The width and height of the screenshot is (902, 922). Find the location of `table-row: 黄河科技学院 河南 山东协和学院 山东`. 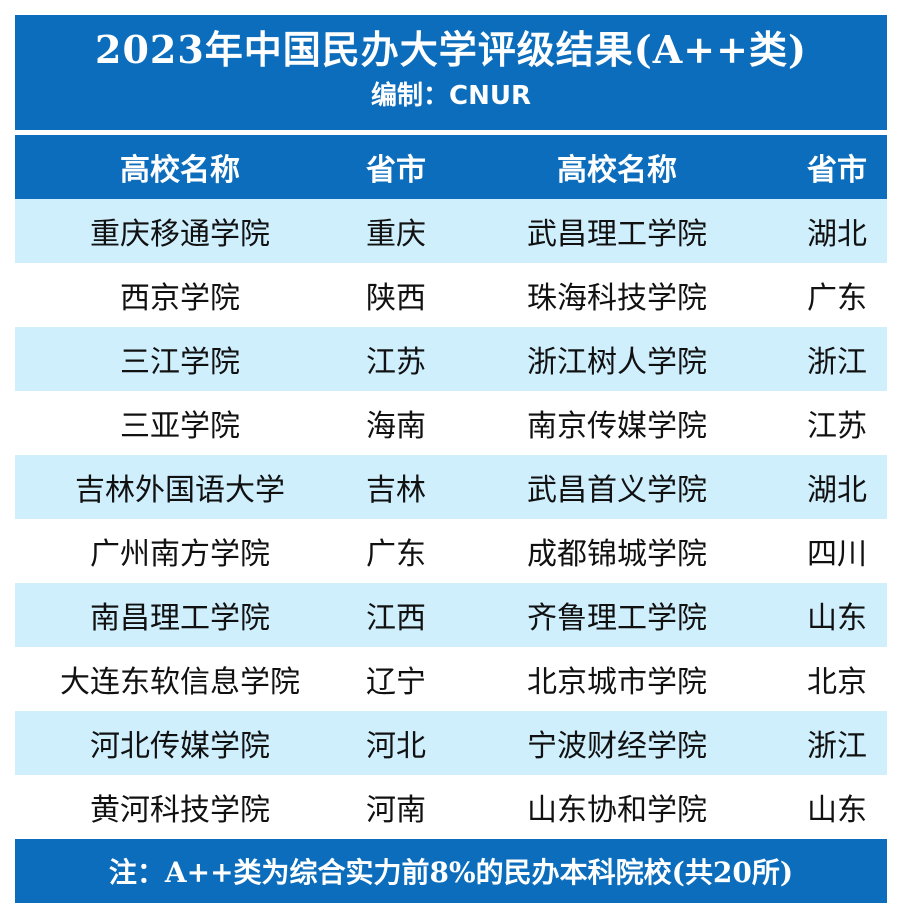

table-row: 黄河科技学院 河南 山东协和学院 山东 is located at coordinates (451, 807).